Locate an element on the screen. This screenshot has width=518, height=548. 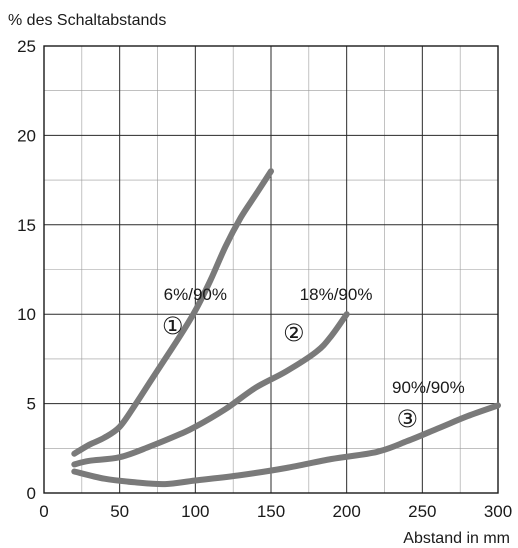
y-tick-label: 25 is located at coordinates (26, 46).